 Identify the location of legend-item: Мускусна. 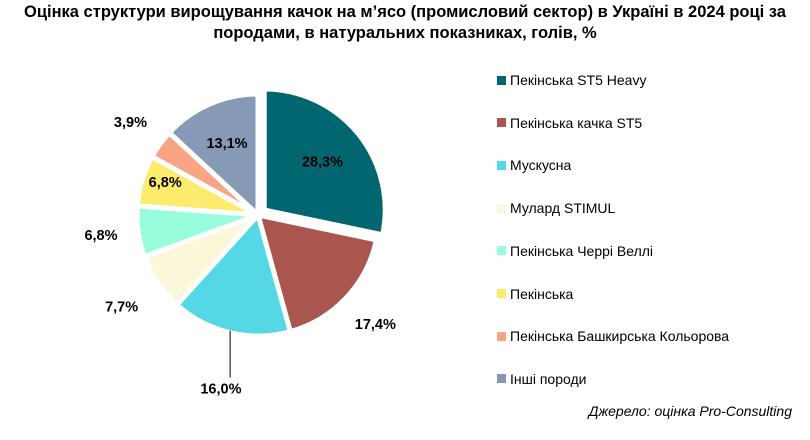
(534, 165).